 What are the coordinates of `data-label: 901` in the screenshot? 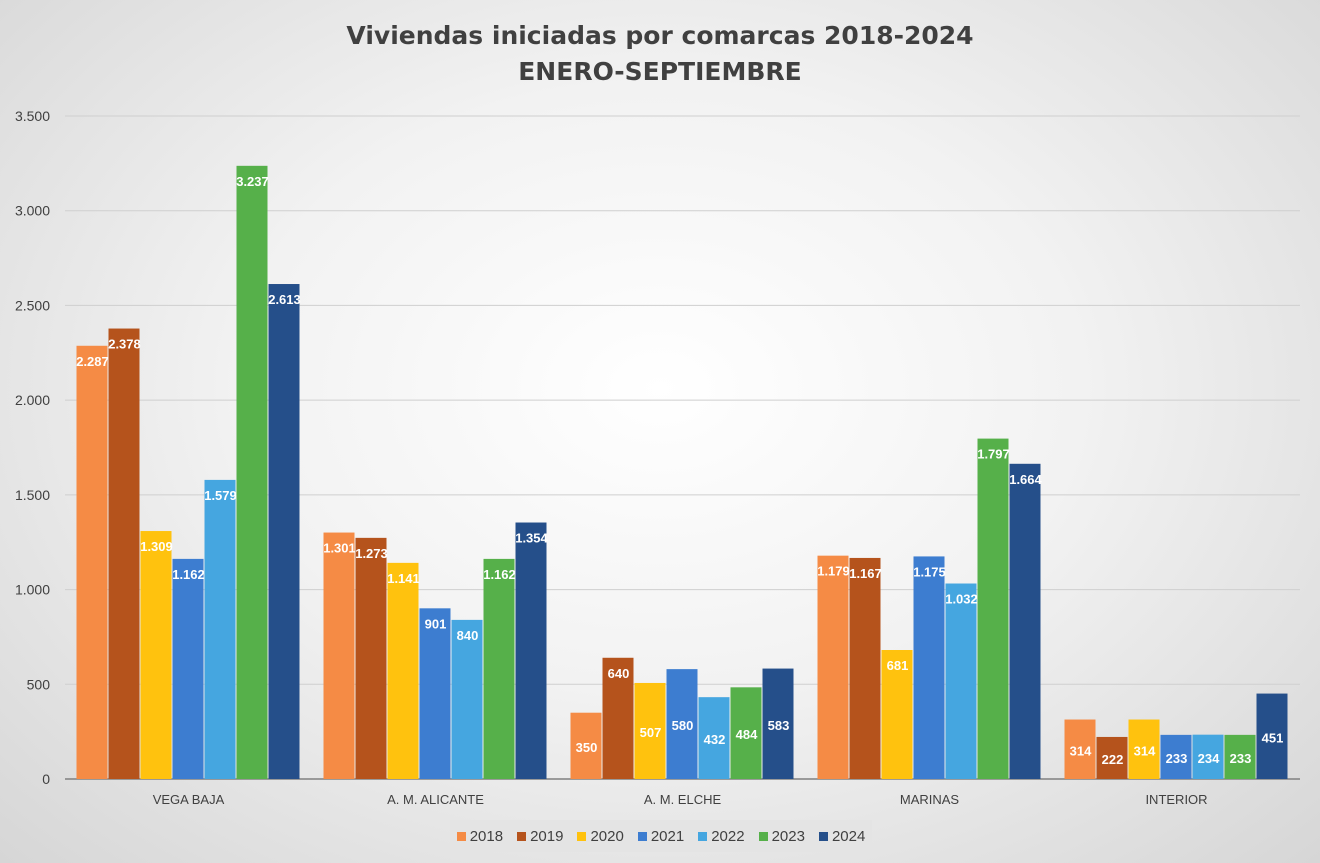 It's located at (436, 623).